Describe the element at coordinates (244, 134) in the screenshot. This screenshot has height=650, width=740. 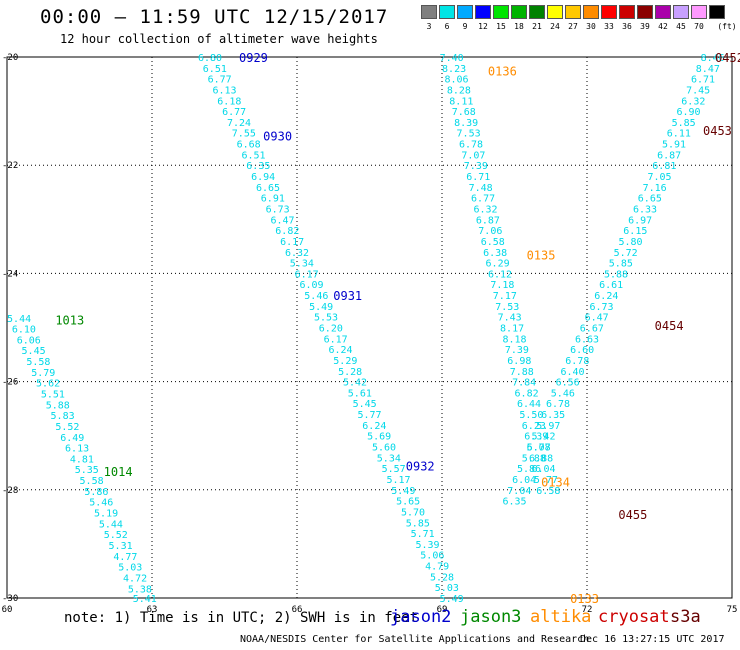
I see `wave-height-label: 7.55` at that location.